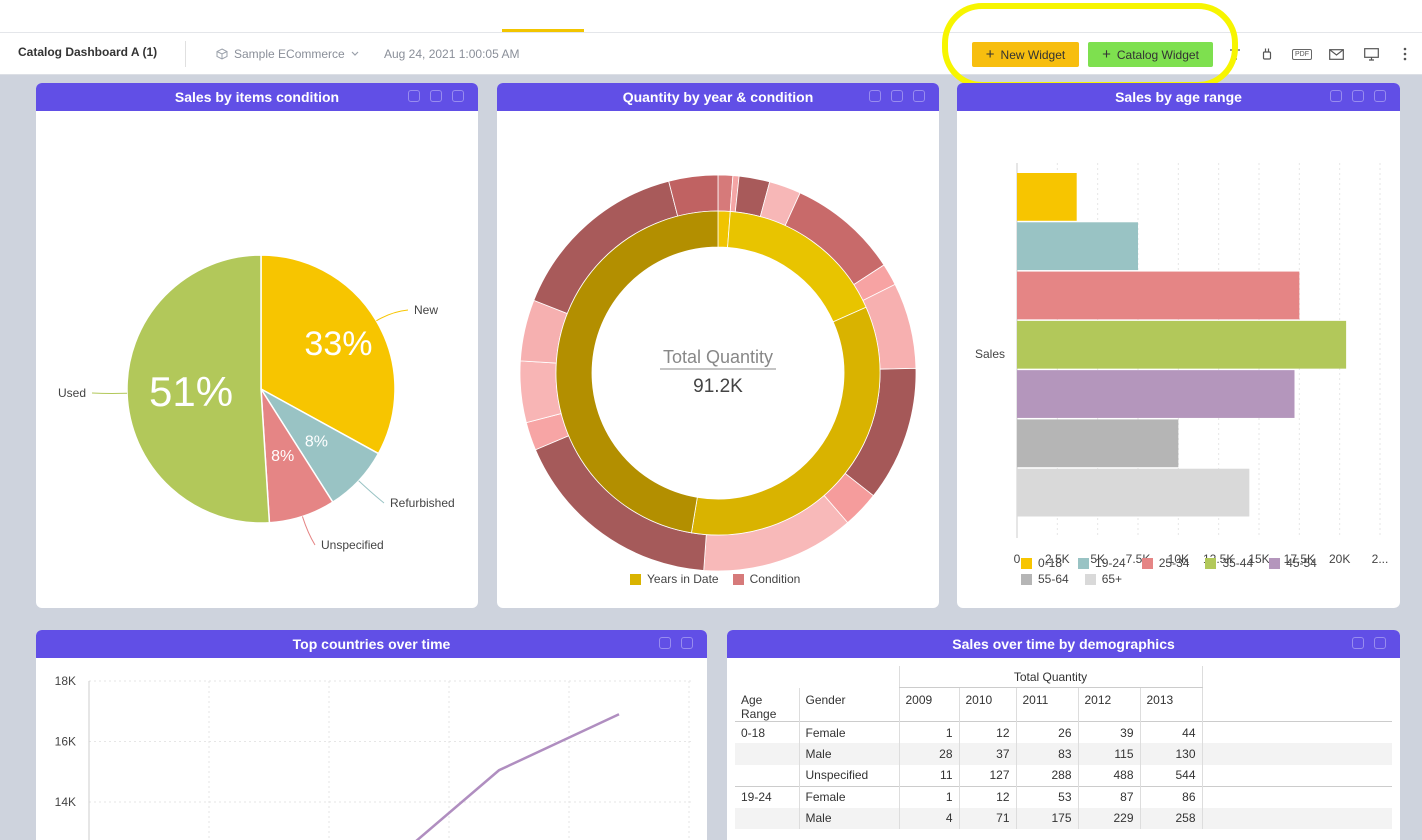 The image size is (1422, 840). What do you see at coordinates (88, 52) in the screenshot?
I see `dashboard-title: Catalog Dashboard A (1)` at bounding box center [88, 52].